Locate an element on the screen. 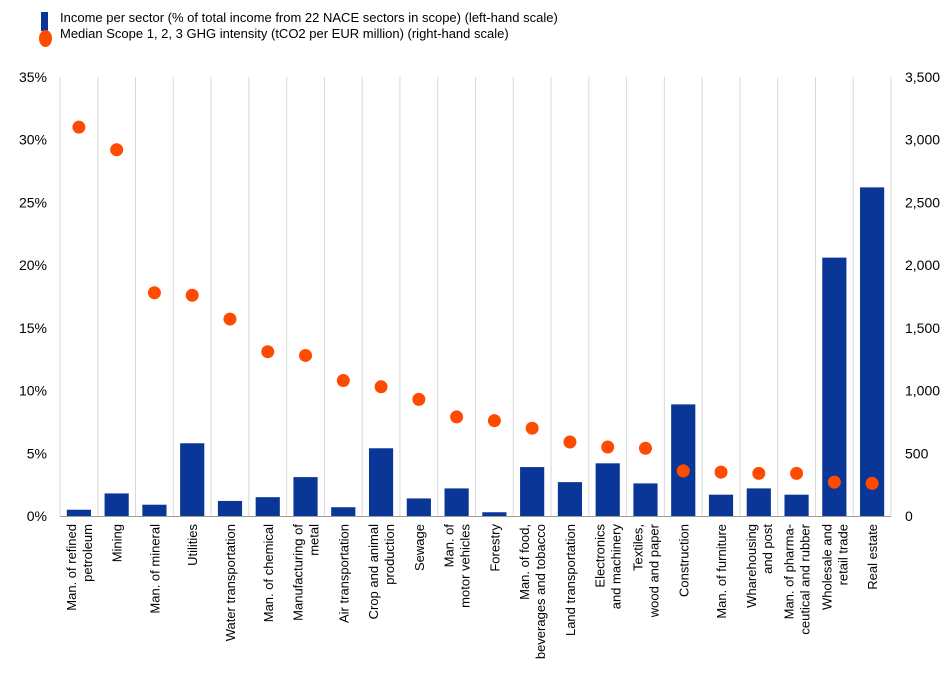  x-tick-label: and machinery is located at coordinates (616, 567).